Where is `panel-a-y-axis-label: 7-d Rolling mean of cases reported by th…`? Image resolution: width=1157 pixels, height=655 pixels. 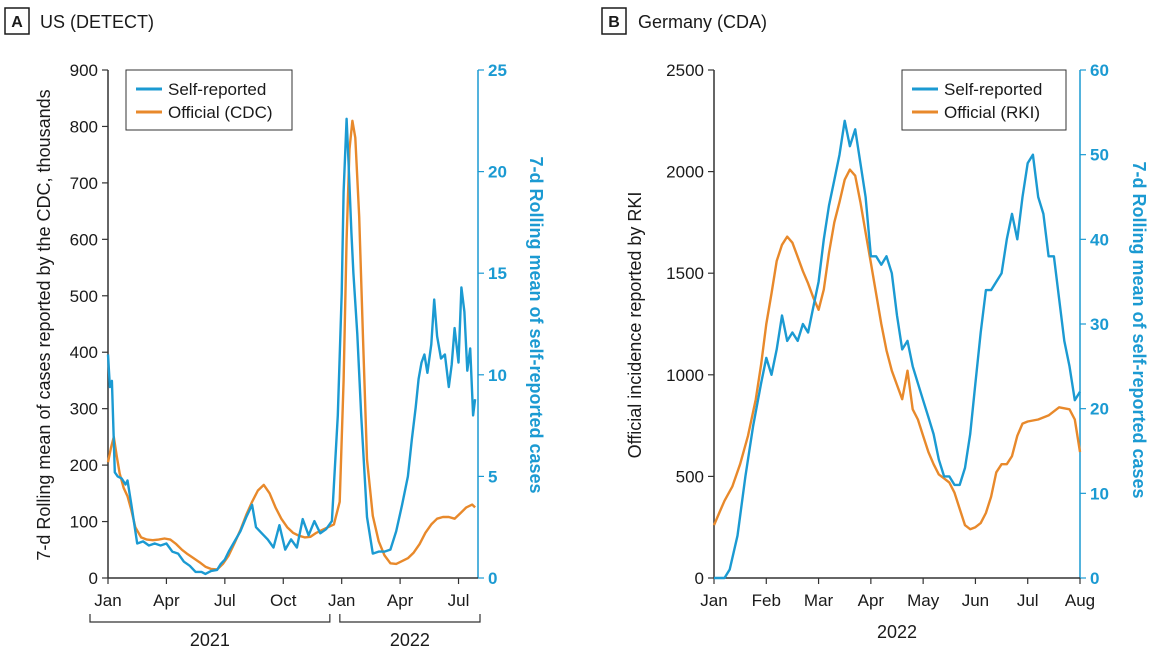 panel-a-y-axis-label: 7-d Rolling mean of cases reported by th… is located at coordinates (44, 324).